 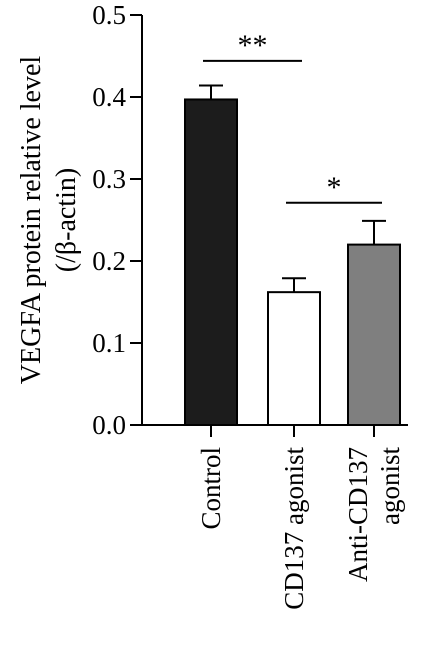 I want to click on y-tick-label: 0.0, so click(x=109, y=425).